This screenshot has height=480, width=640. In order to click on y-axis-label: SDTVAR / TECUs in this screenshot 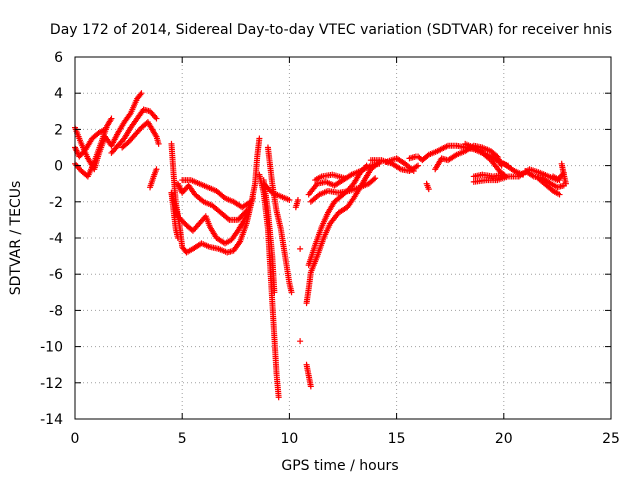, I will do `click(16, 238)`.